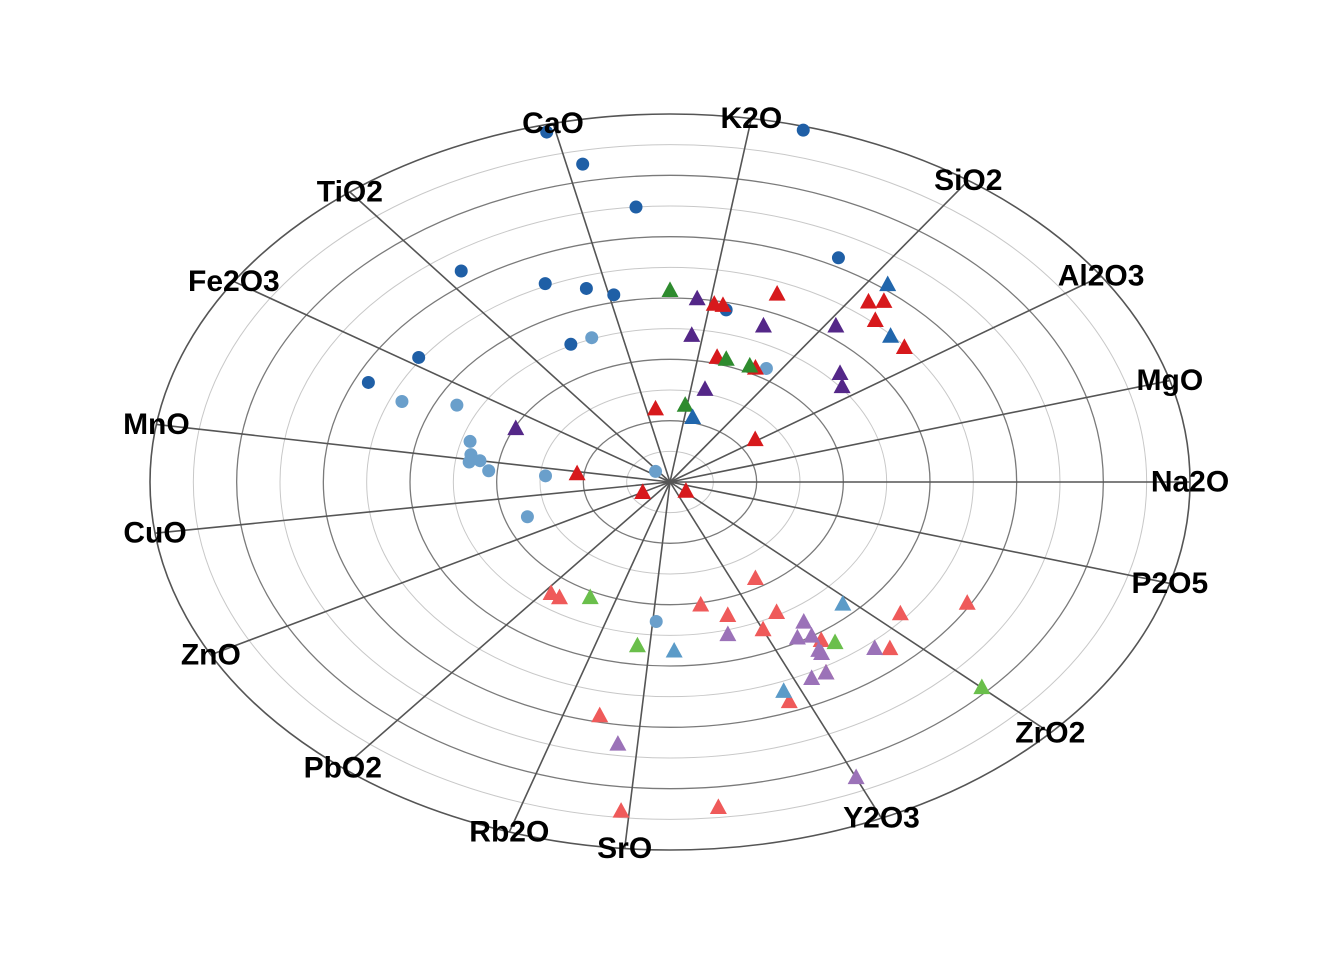 The height and width of the screenshot is (960, 1344). Describe the element at coordinates (234, 281) in the screenshot. I see `axis-label: Fe2O3` at that location.